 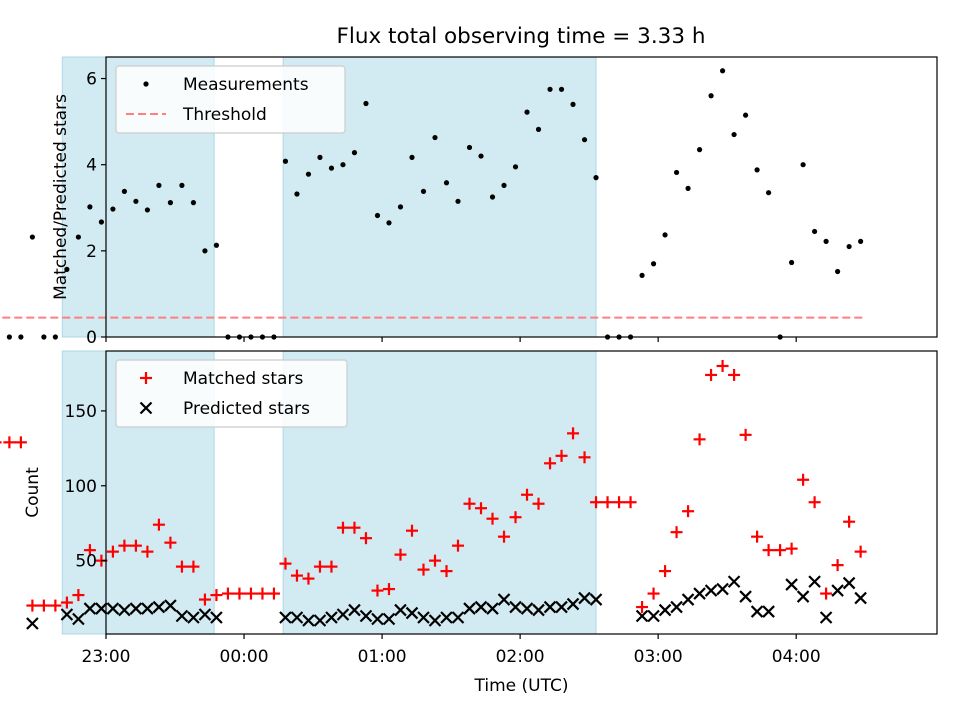 What do you see at coordinates (246, 409) in the screenshot?
I see `legend-label: Predicted stars` at bounding box center [246, 409].